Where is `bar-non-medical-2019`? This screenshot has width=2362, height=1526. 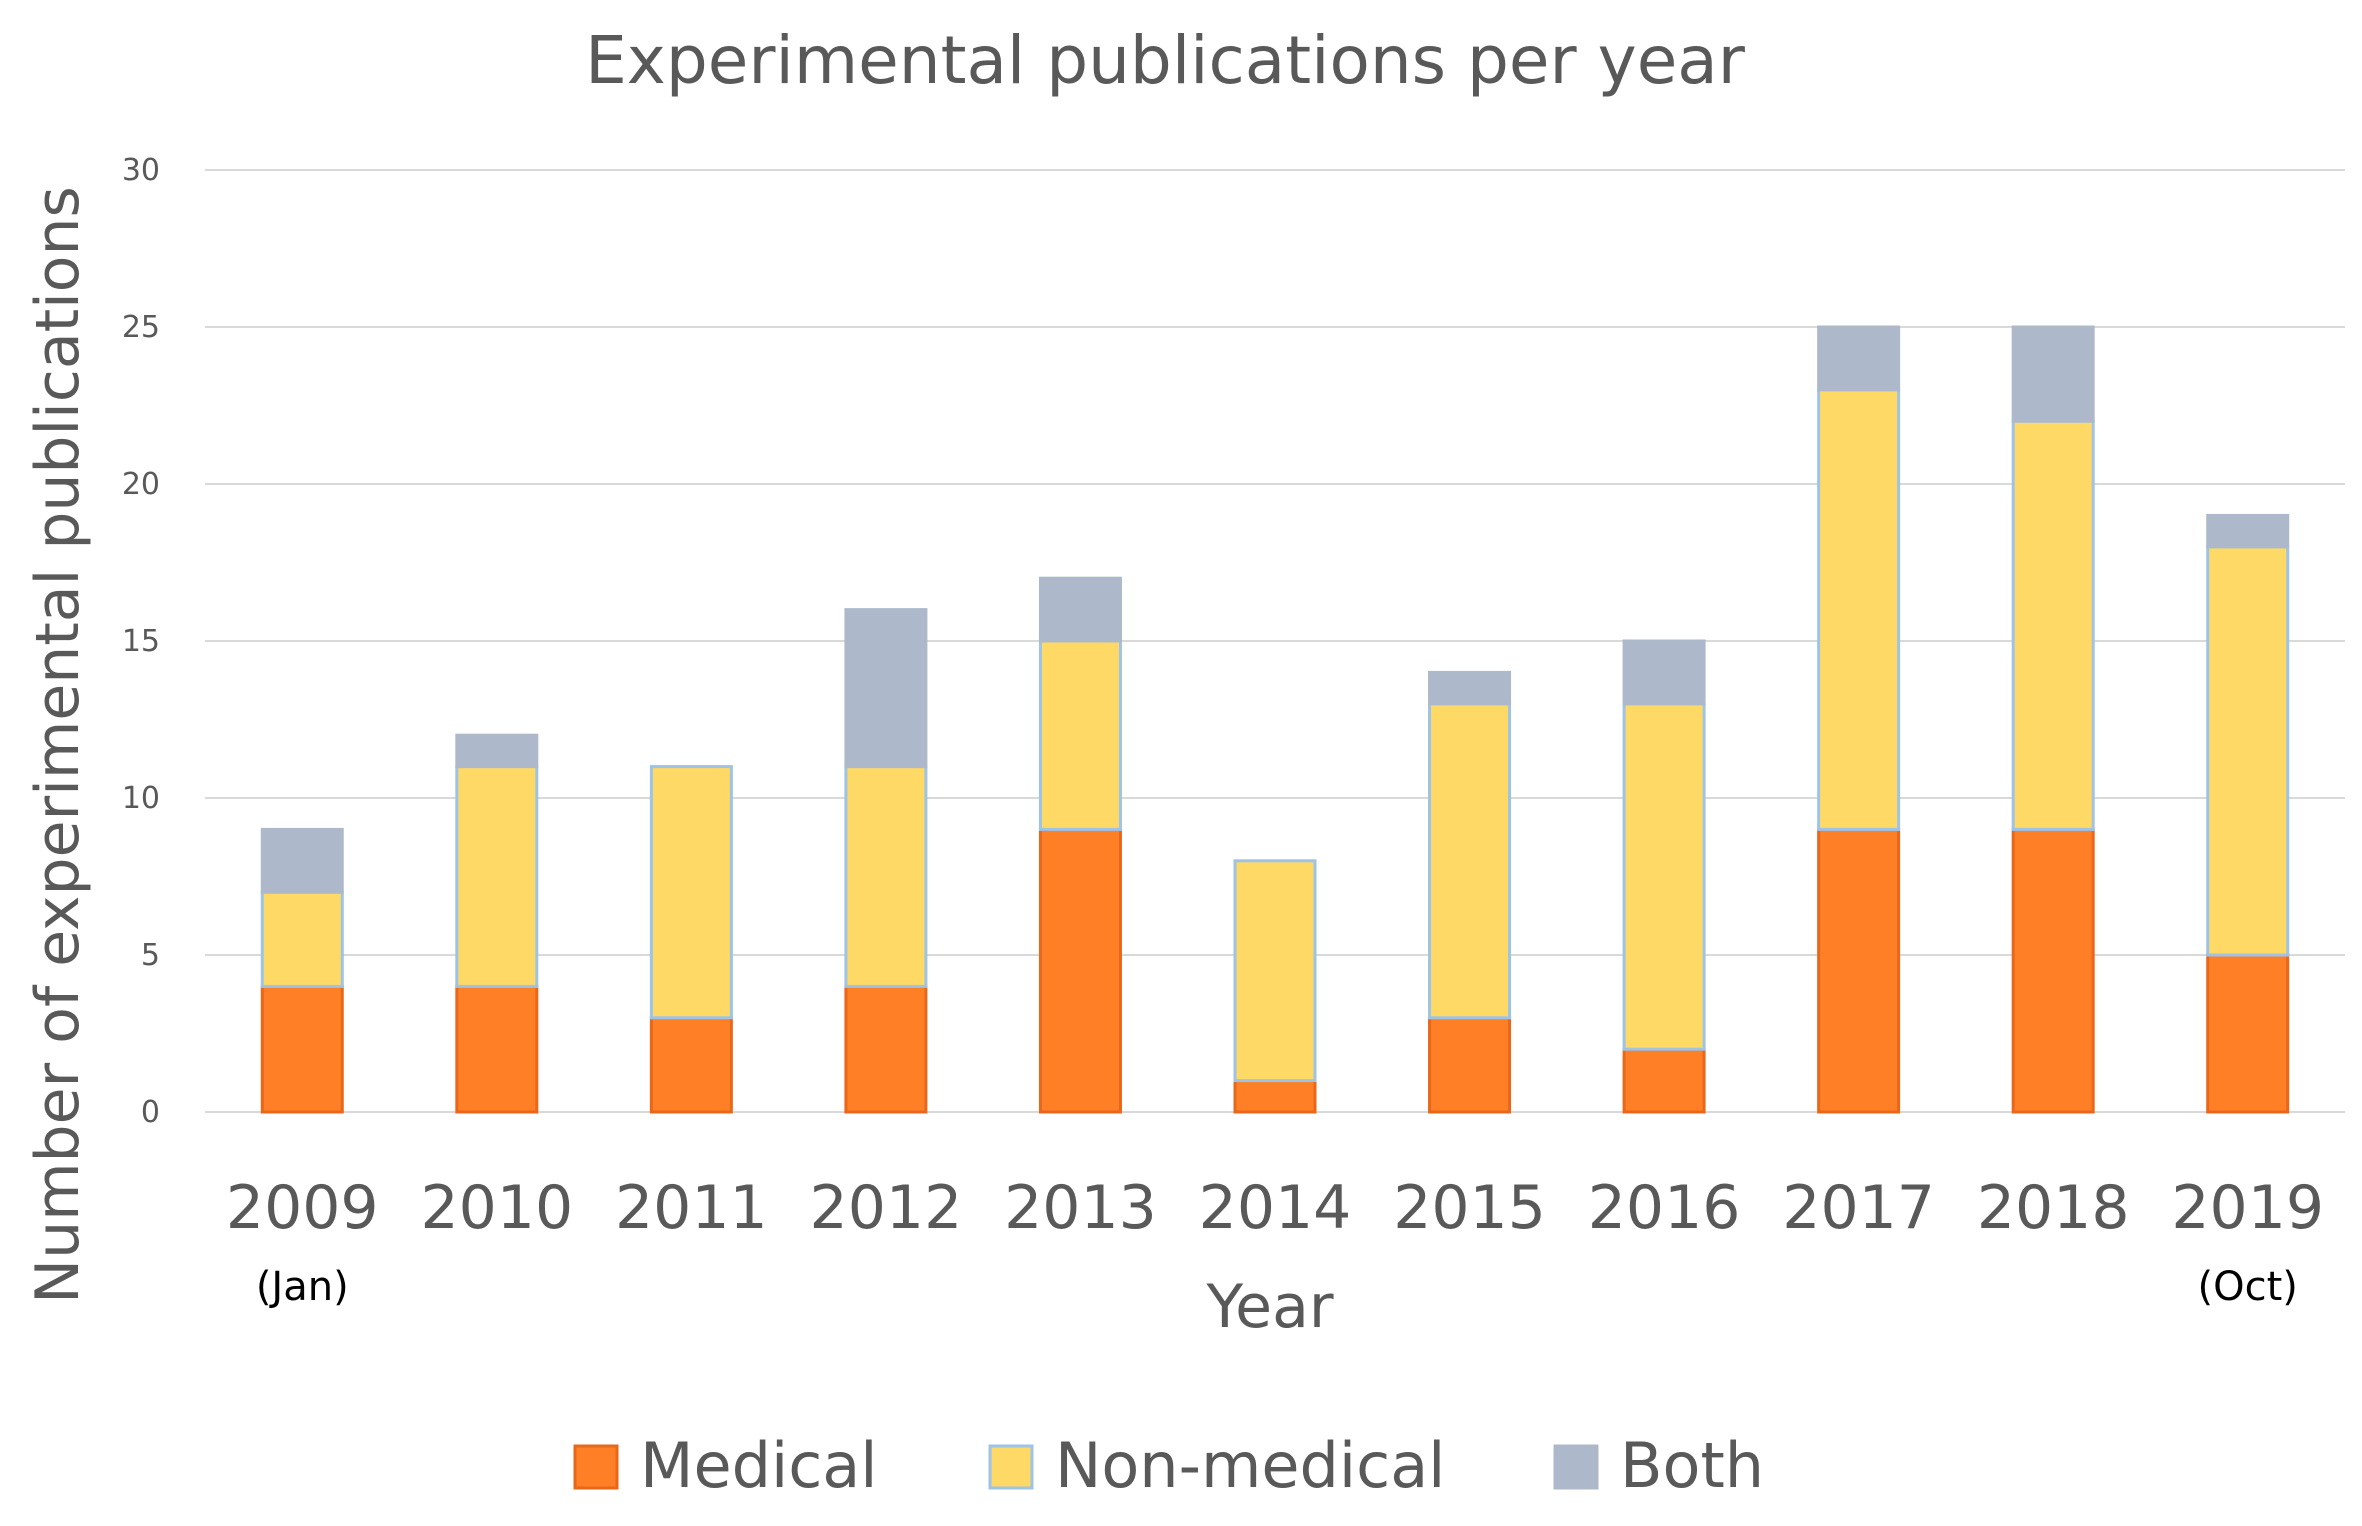 bar-non-medical-2019 is located at coordinates (2248, 751).